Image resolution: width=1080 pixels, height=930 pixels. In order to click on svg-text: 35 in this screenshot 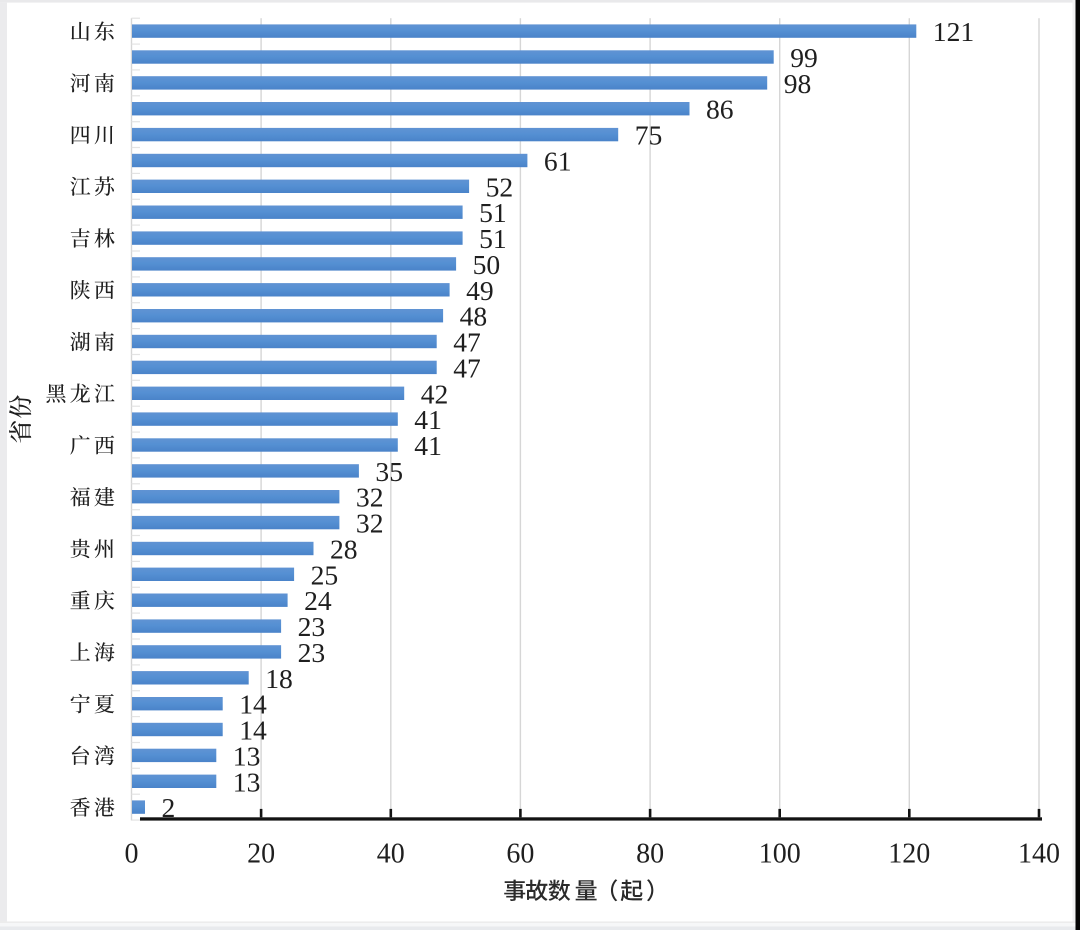, I will do `click(389, 471)`.